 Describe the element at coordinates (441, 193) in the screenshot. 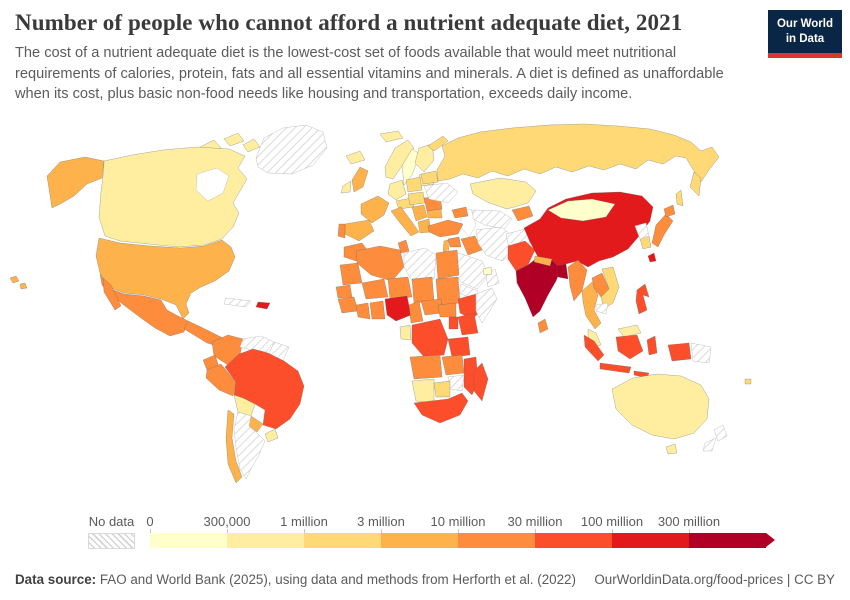

I see `country-ukraine` at that location.